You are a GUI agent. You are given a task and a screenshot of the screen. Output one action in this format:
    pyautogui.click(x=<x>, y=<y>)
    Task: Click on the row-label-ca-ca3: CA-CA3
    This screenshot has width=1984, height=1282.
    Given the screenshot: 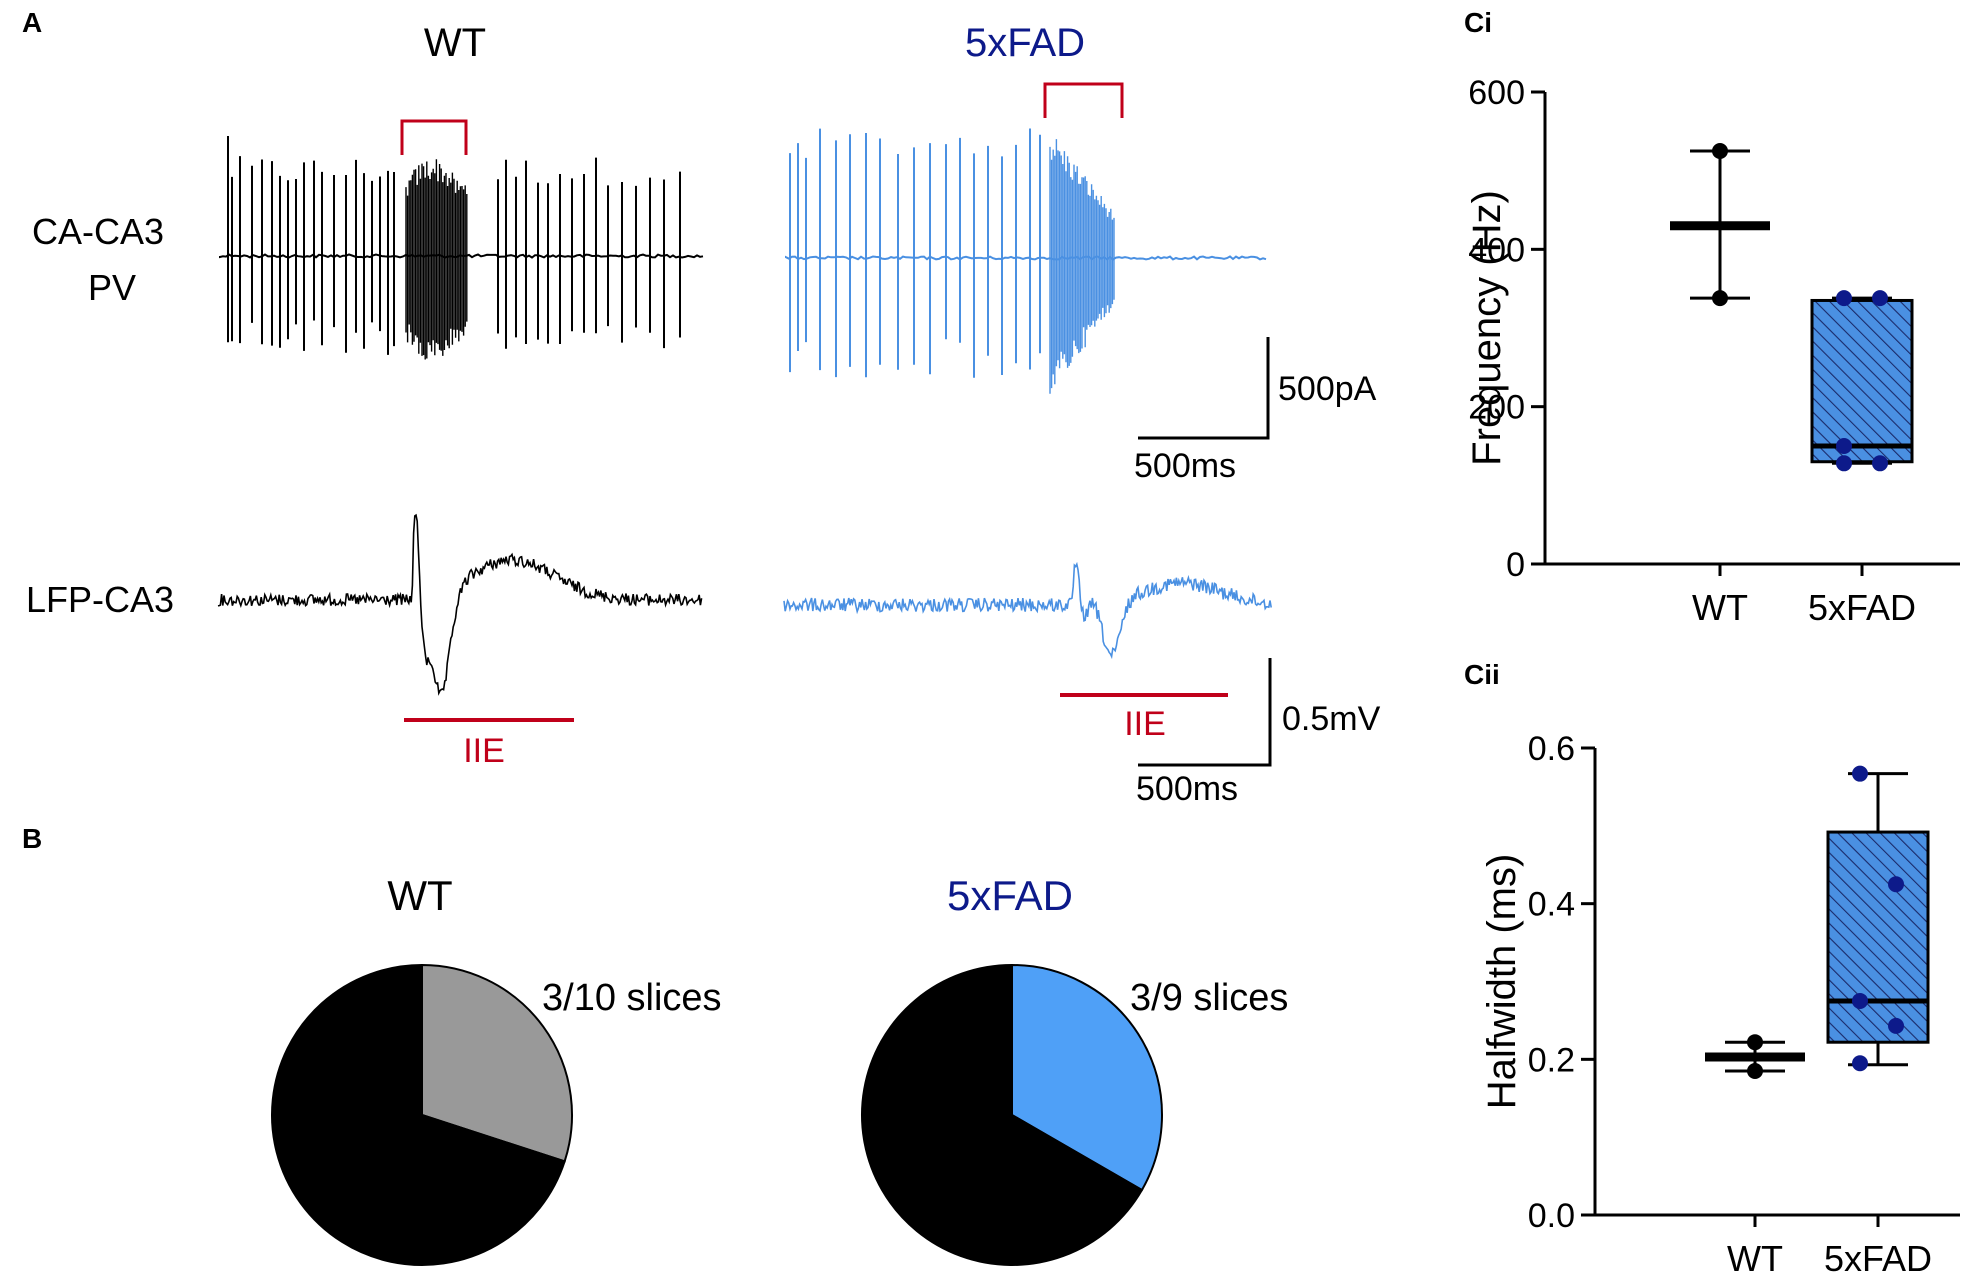 What is the action you would take?
    pyautogui.click(x=98, y=231)
    